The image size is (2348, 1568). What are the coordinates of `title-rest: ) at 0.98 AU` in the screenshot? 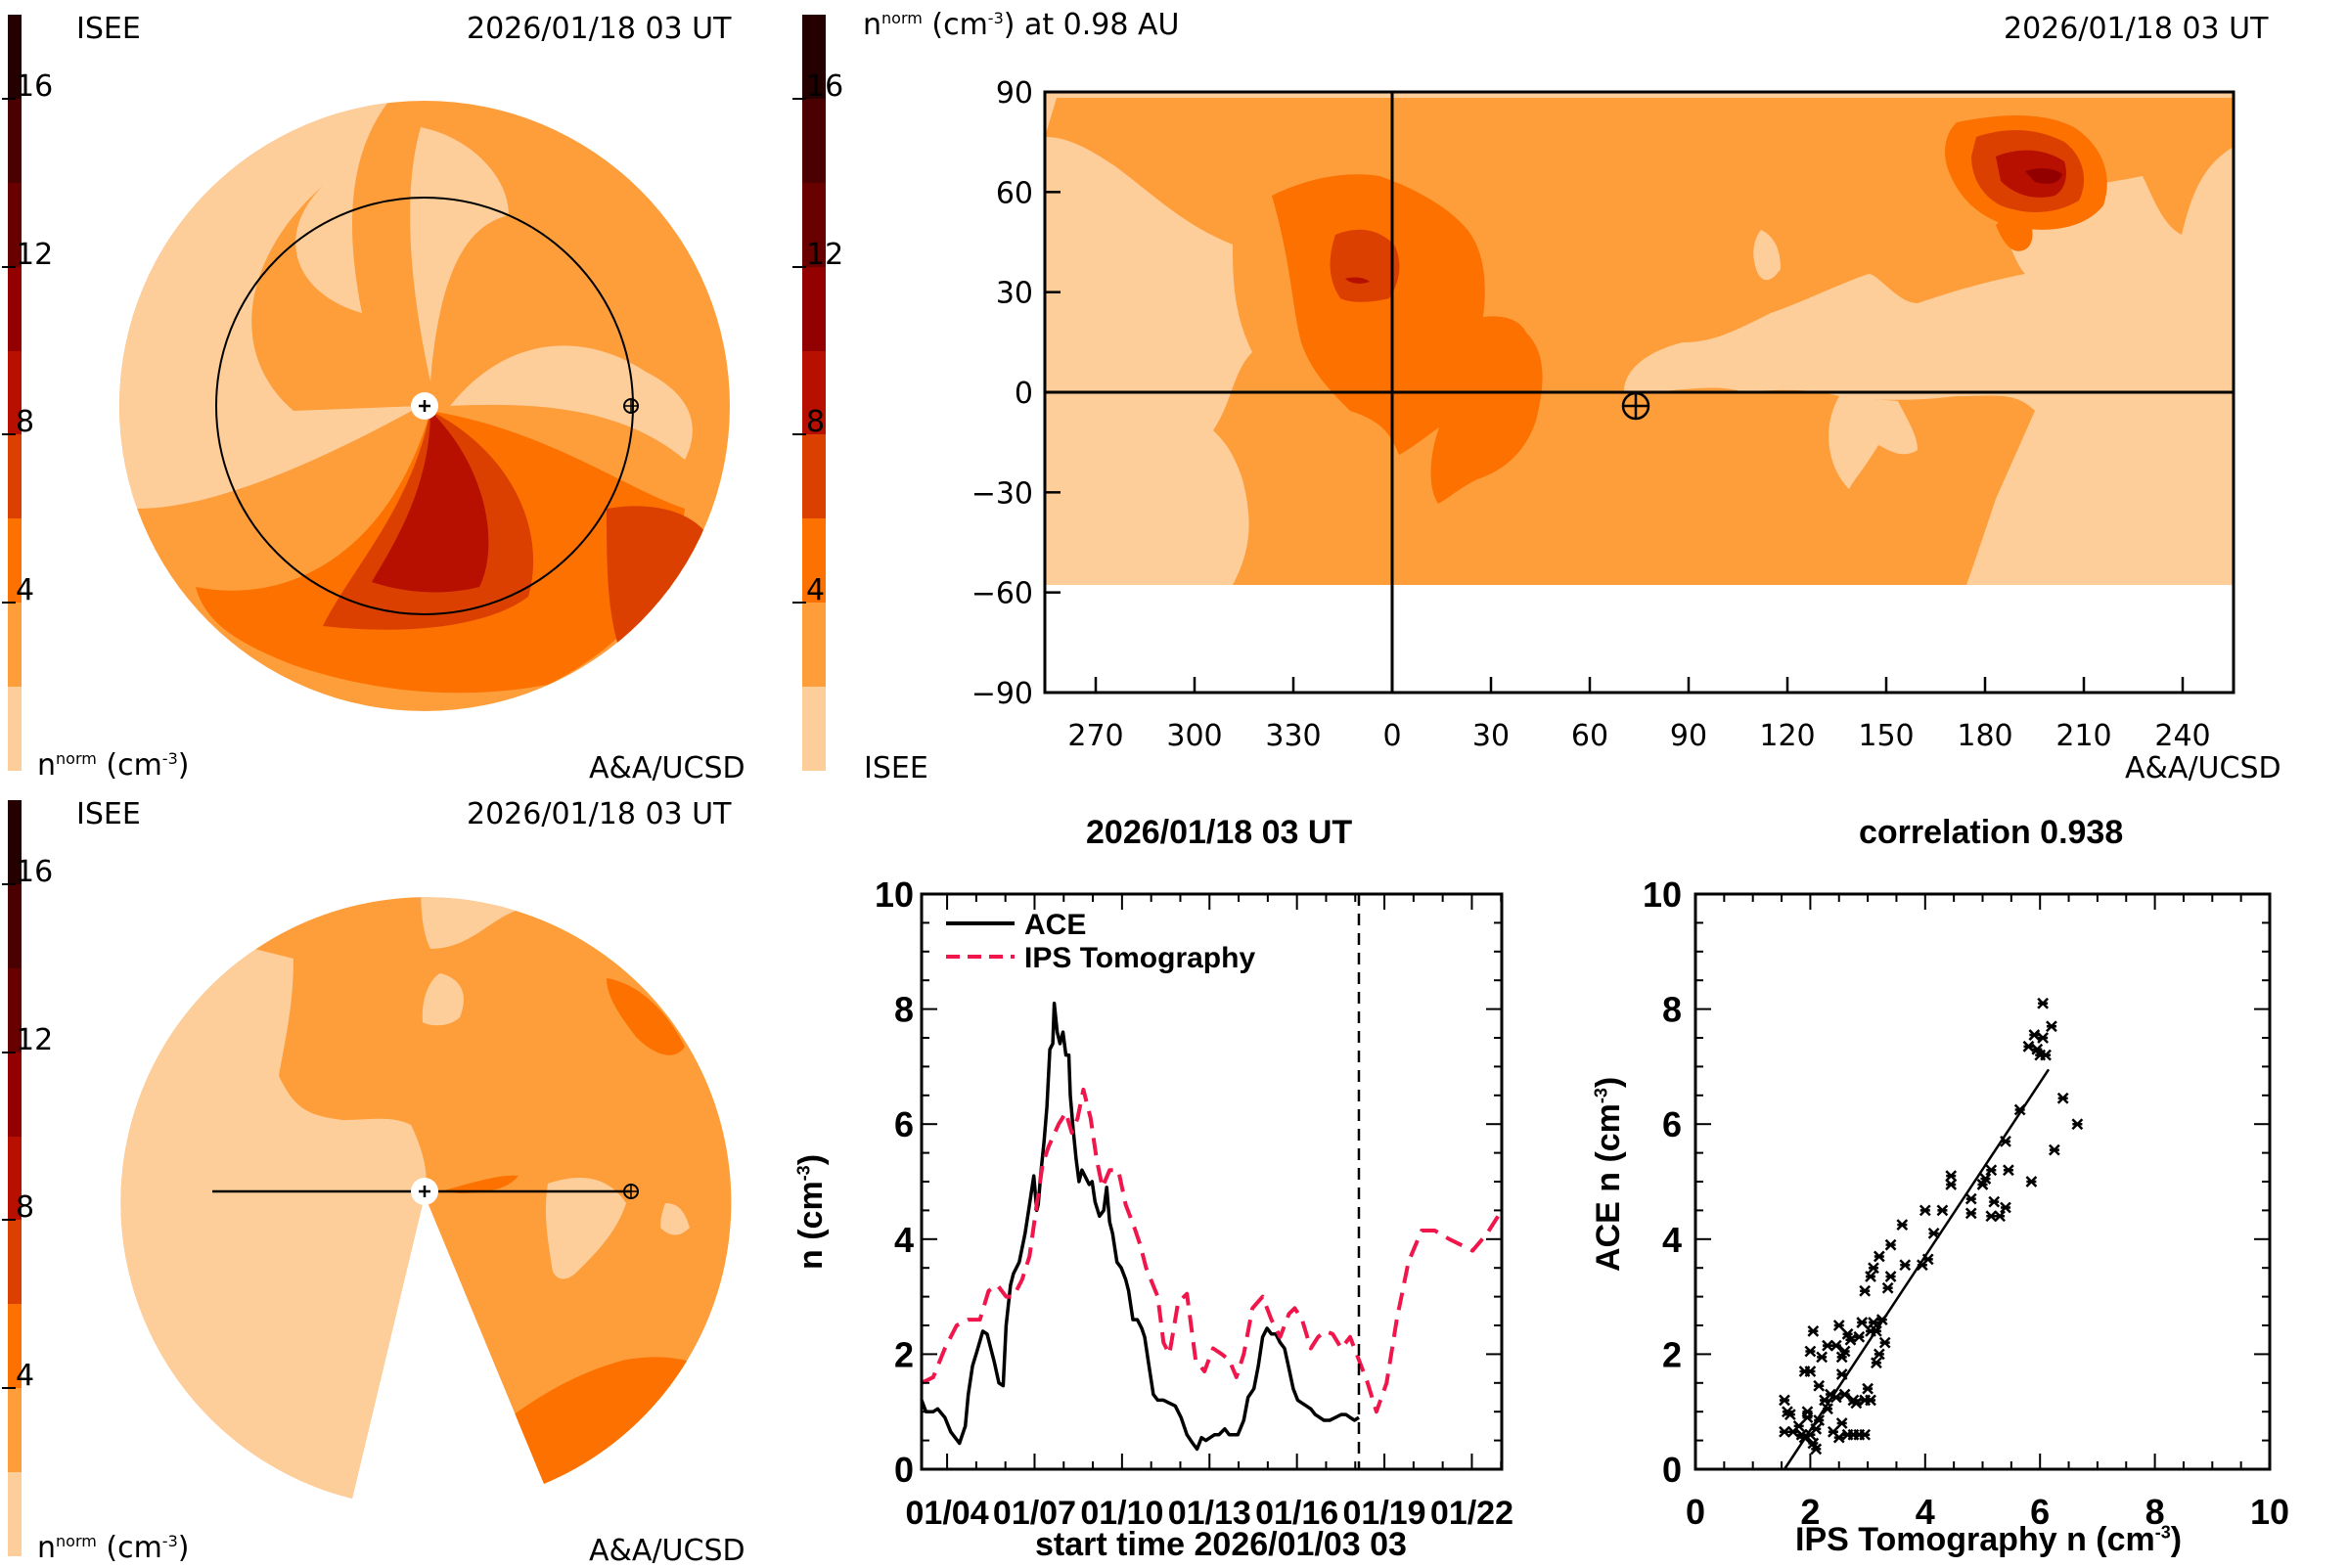 It's located at (1091, 25).